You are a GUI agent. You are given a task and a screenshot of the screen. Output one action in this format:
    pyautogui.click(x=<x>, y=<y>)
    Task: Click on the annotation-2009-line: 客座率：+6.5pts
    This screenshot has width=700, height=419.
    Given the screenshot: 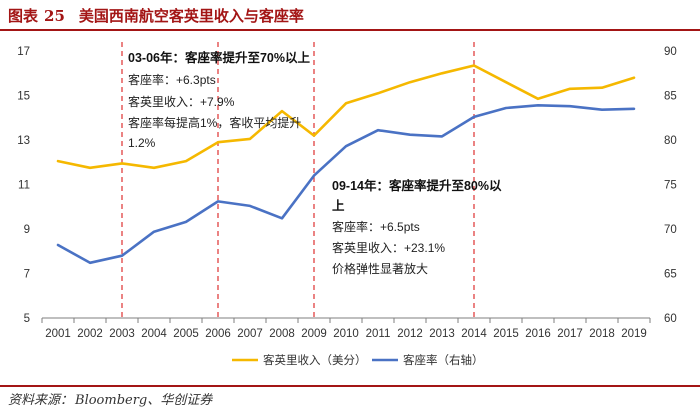 What is the action you would take?
    pyautogui.click(x=376, y=226)
    